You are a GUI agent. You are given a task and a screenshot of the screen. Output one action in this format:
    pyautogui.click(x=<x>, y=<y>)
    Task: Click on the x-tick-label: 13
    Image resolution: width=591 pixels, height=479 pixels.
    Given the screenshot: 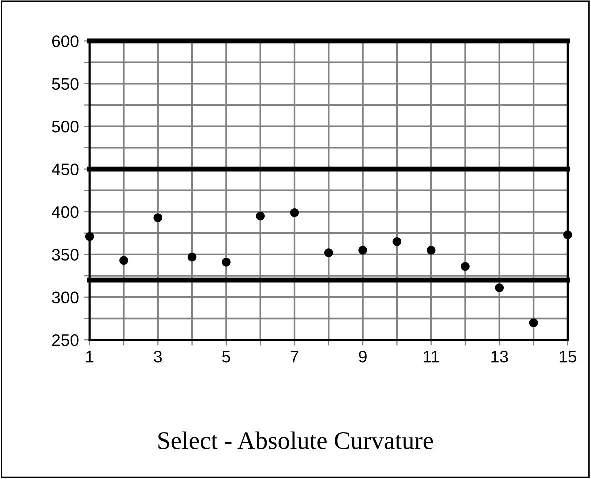 What is the action you would take?
    pyautogui.click(x=500, y=356)
    